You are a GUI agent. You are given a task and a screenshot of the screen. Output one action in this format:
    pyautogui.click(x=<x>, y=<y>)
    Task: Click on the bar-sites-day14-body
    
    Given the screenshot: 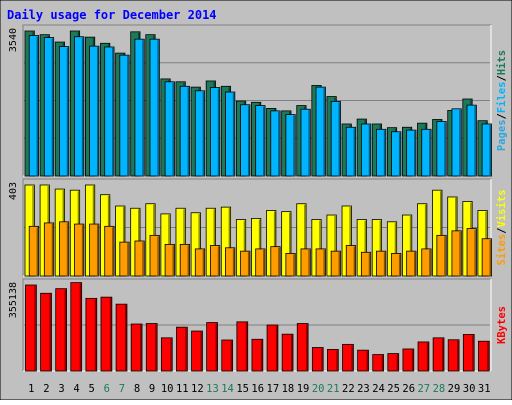 What is the action you would take?
    pyautogui.click(x=230, y=262)
    